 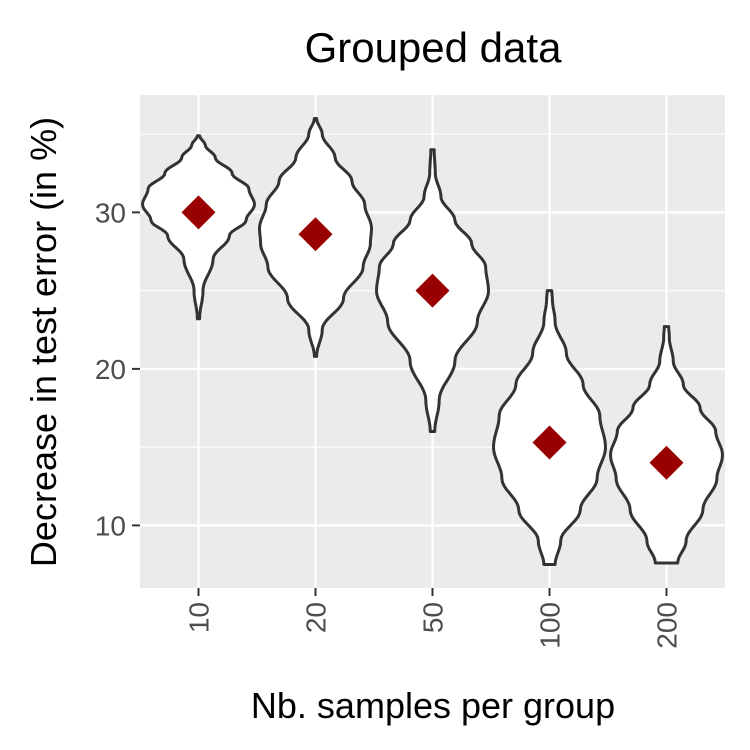 What do you see at coordinates (110, 212) in the screenshot?
I see `y-tick-label: 30` at bounding box center [110, 212].